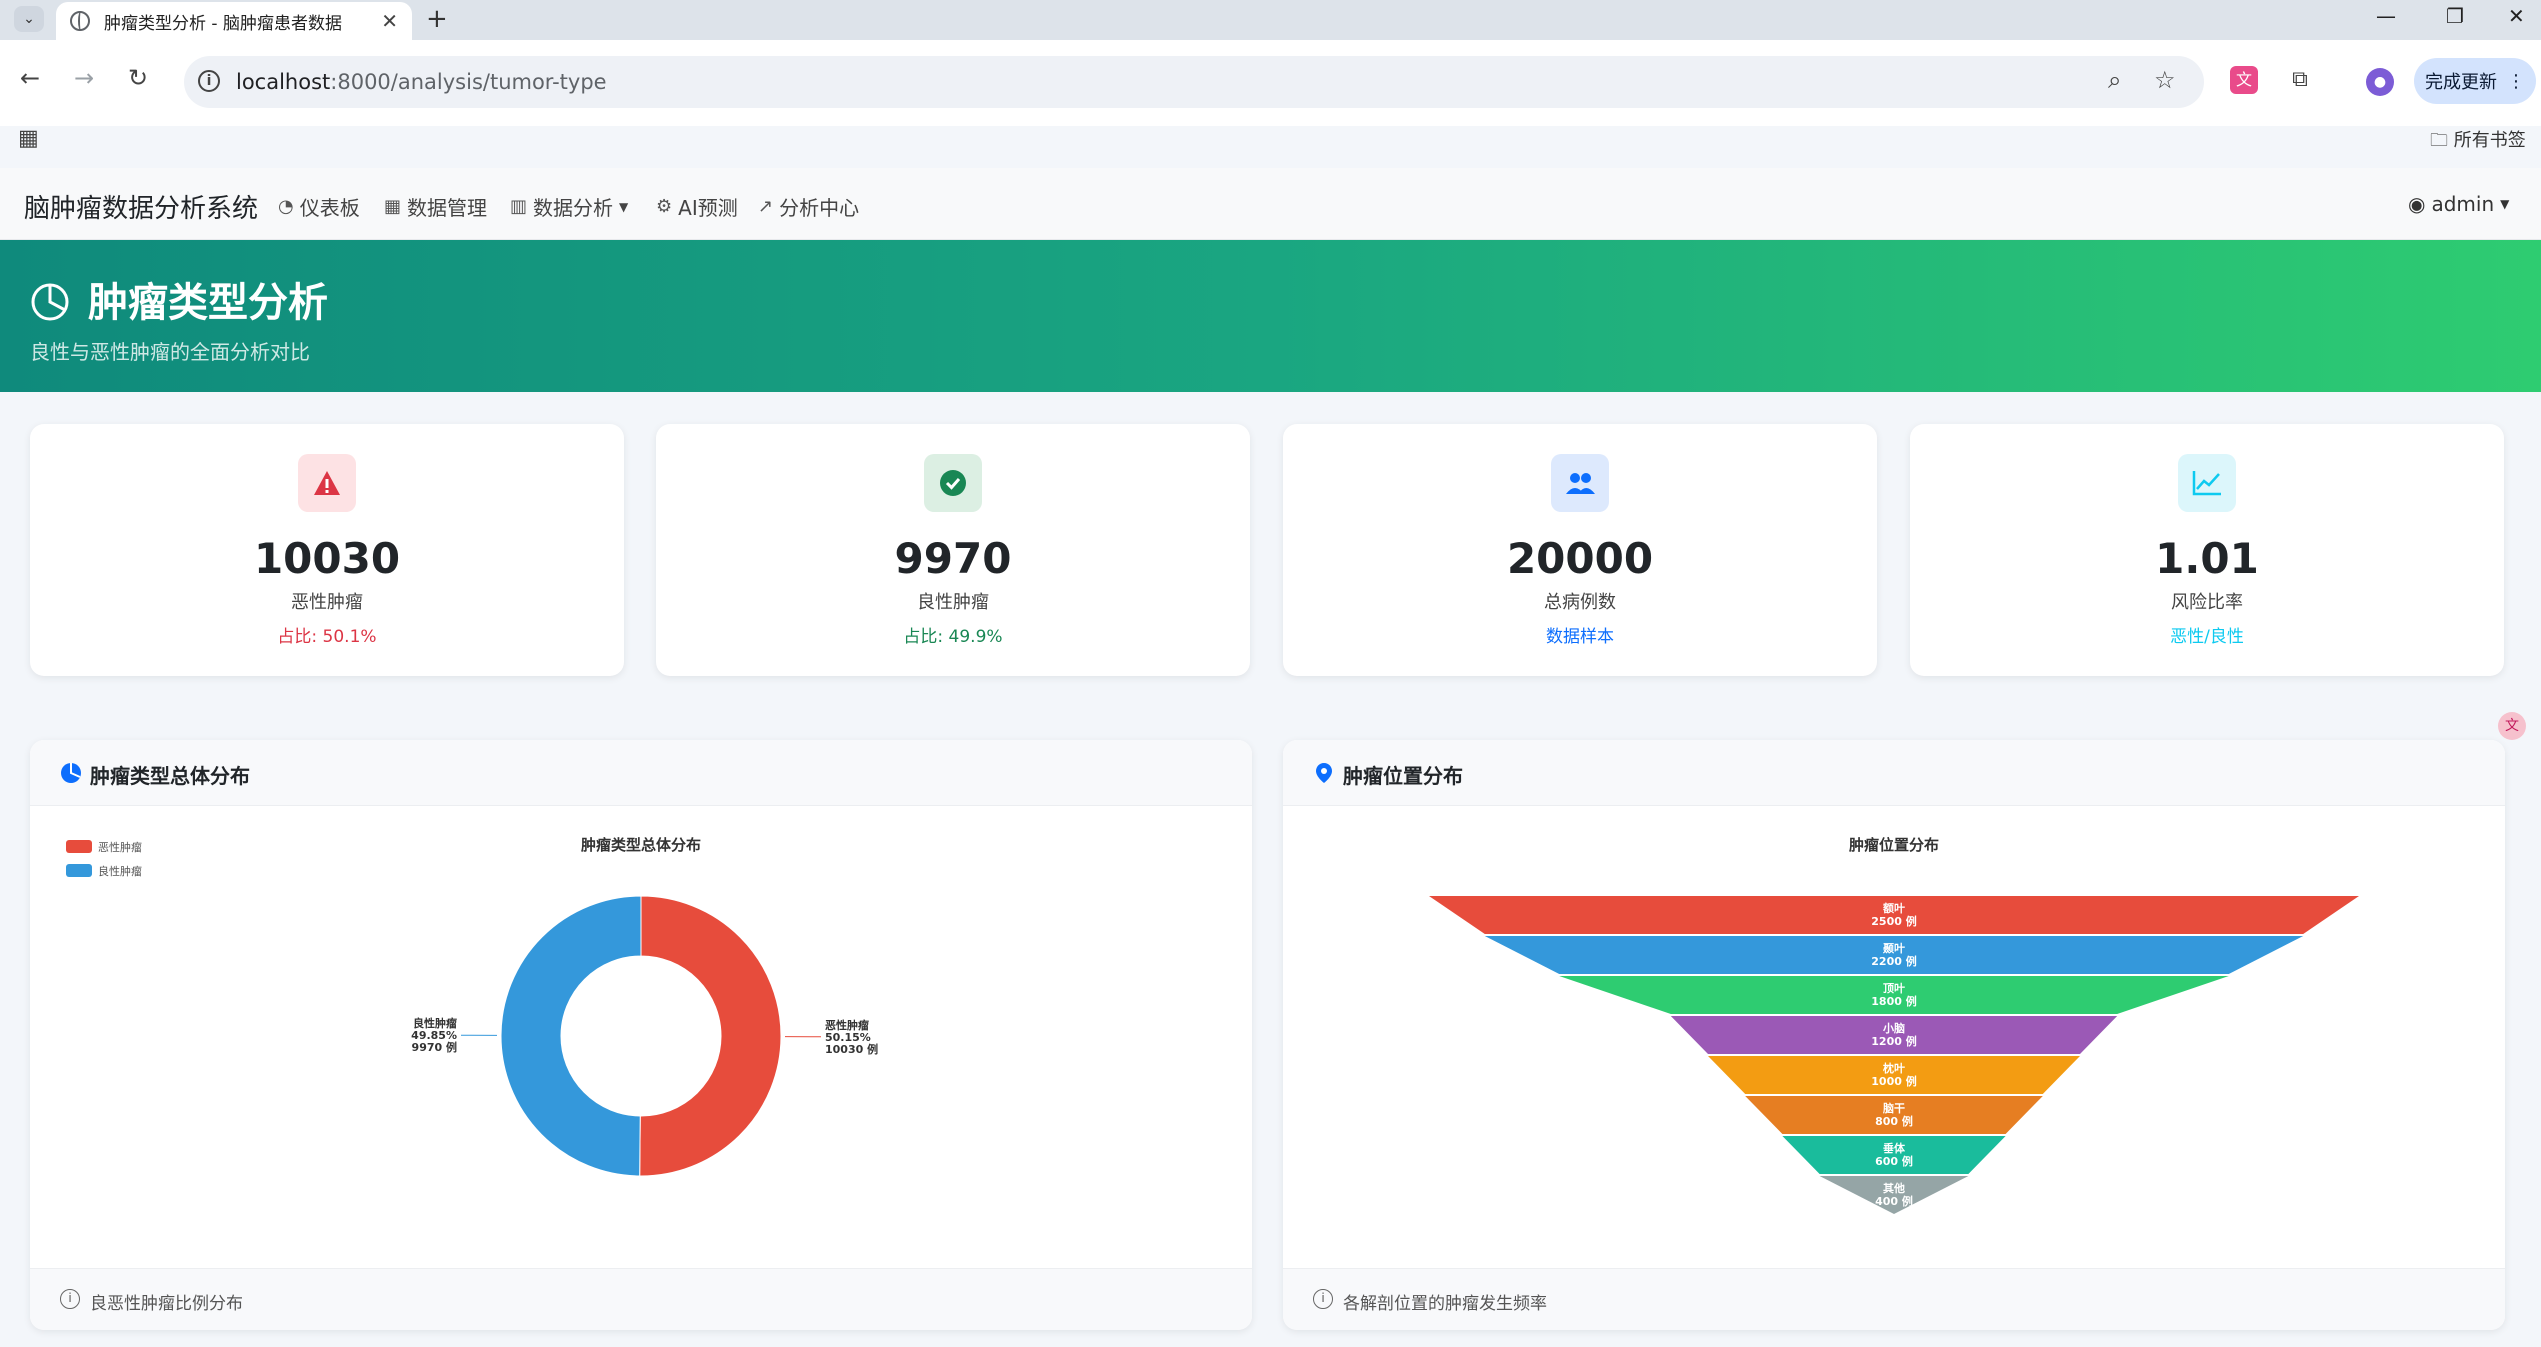 Image resolution: width=2541 pixels, height=1347 pixels. Describe the element at coordinates (1893, 1041) in the screenshot. I see `funnel-label-count: 1200 例` at that location.